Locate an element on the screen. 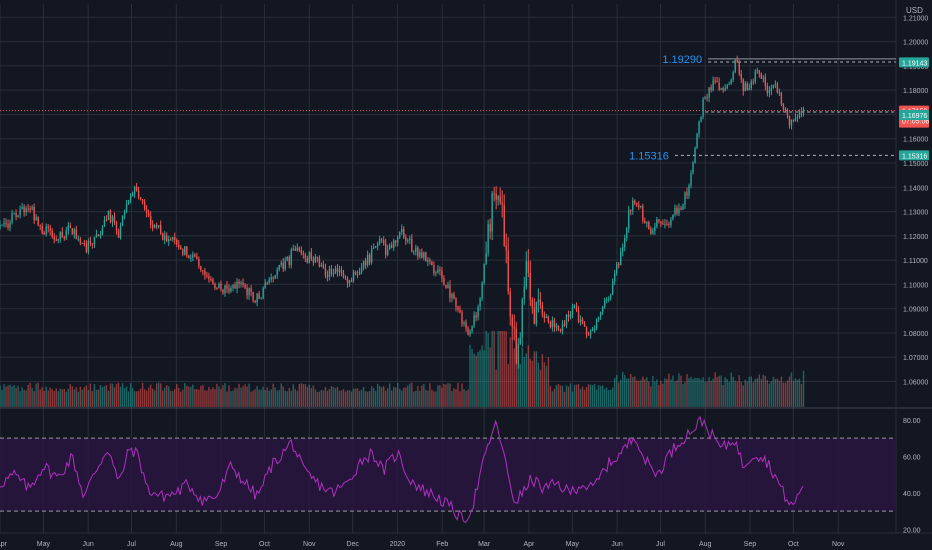  time-tick-label: Sep is located at coordinates (221, 544).